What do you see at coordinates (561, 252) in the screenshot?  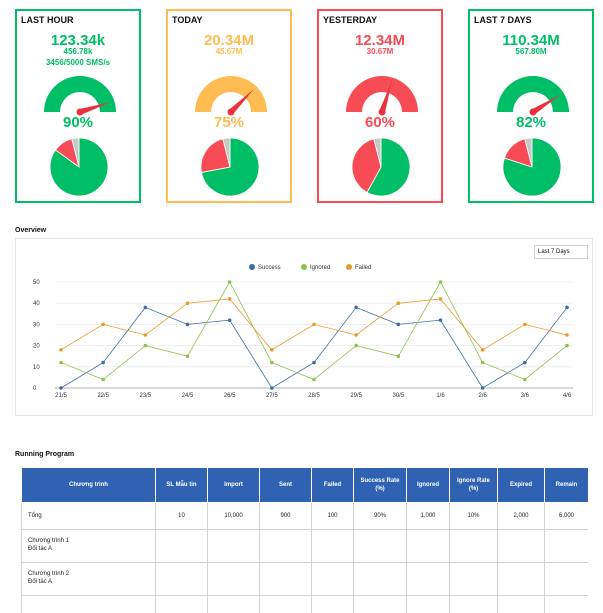 I see `date-range-select: Last 7 Days` at bounding box center [561, 252].